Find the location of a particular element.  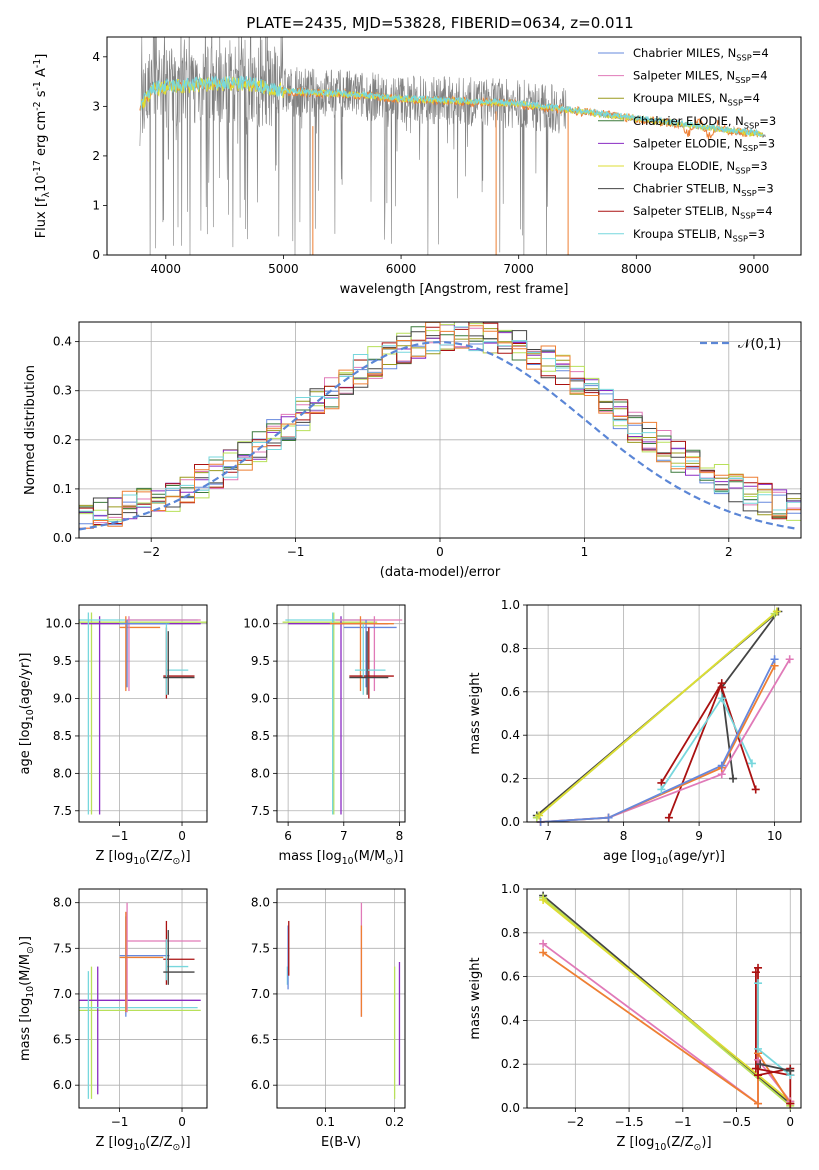

legend-label: Kroupa STELIB, NSSP​=3 is located at coordinates (699, 235).